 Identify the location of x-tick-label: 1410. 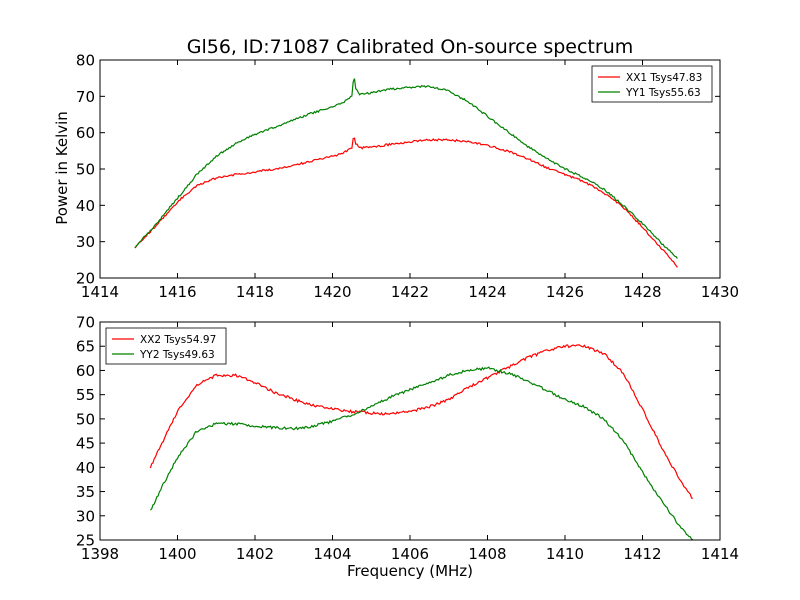
(565, 554).